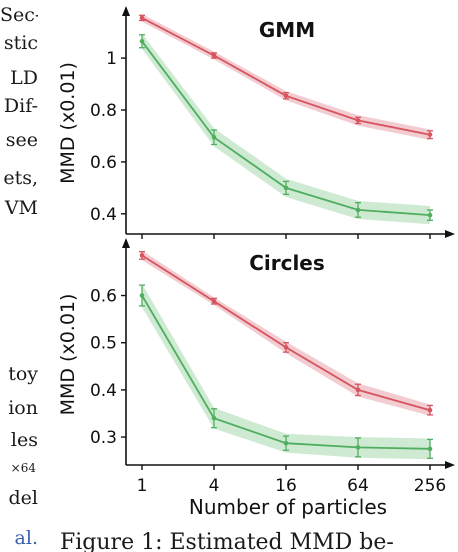 Image resolution: width=458 pixels, height=552 pixels. Describe the element at coordinates (23, 498) in the screenshot. I see `text-fragment: del` at that location.